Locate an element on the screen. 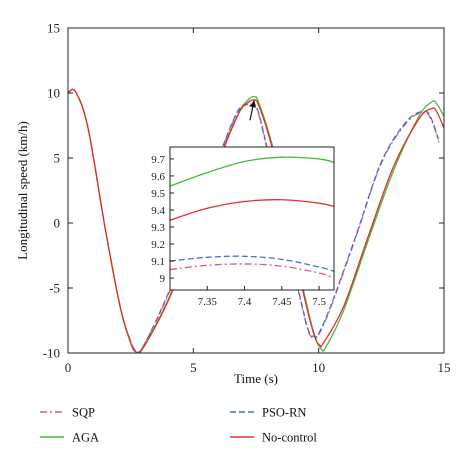 This screenshot has width=474, height=469. y-tick-label: 0 is located at coordinates (57, 223).